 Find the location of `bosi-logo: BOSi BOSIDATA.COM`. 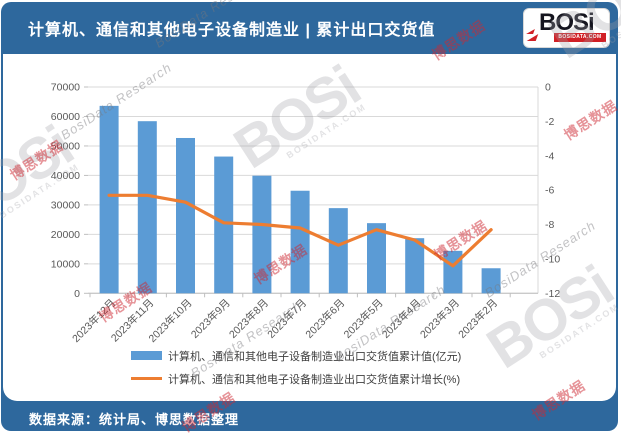

bosi-logo: BOSi BOSIDATA.COM is located at coordinates (566, 28).